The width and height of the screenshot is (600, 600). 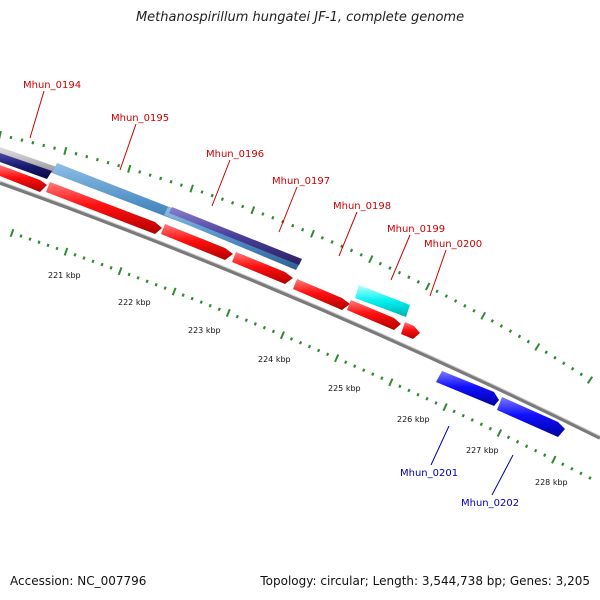 I want to click on kbp-label: 223 kbp, so click(x=204, y=330).